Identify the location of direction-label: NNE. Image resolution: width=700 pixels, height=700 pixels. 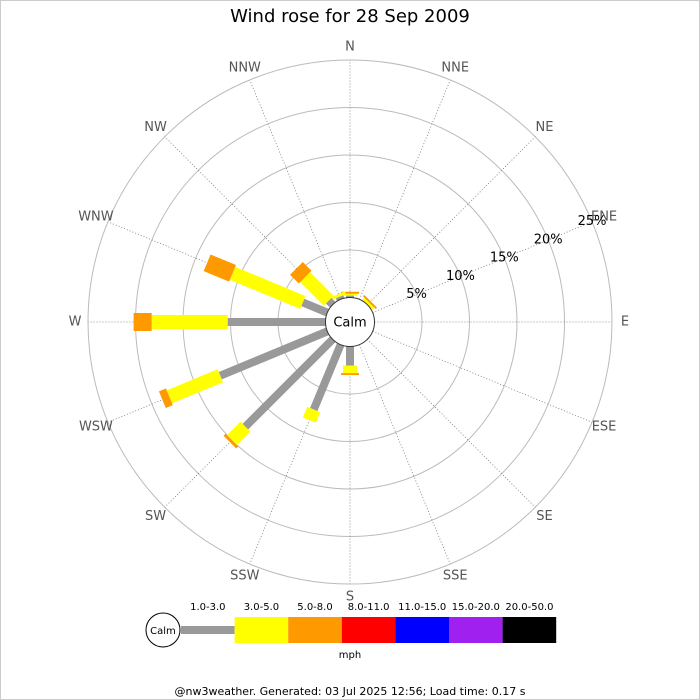
(455, 67).